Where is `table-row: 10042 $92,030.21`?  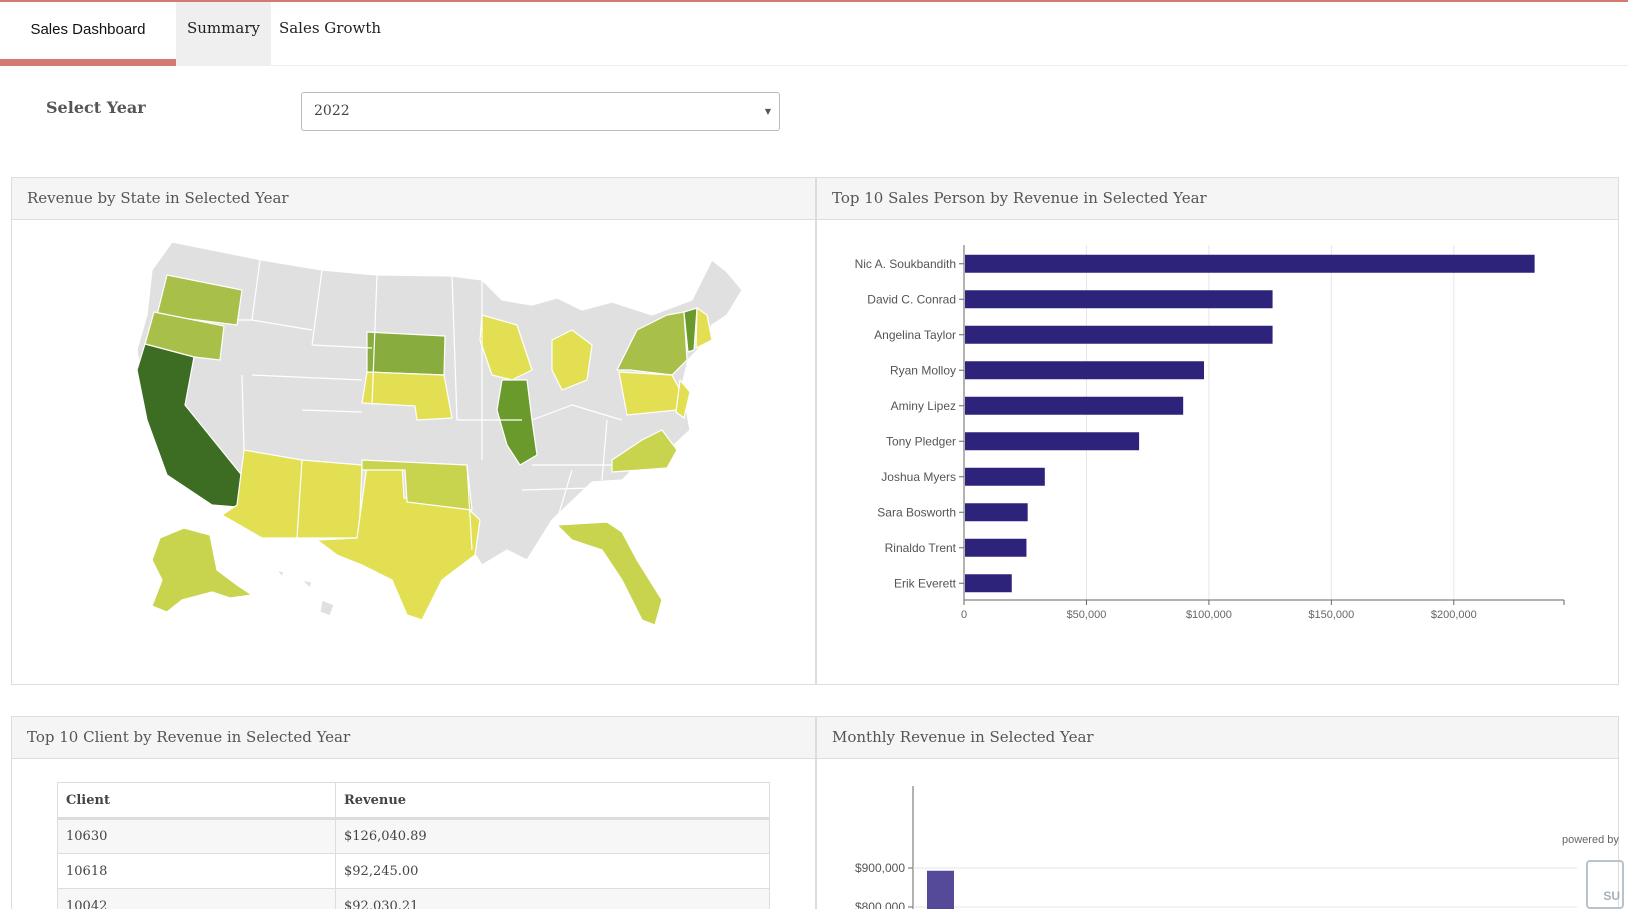
table-row: 10042 $92,030.21 is located at coordinates (413, 898).